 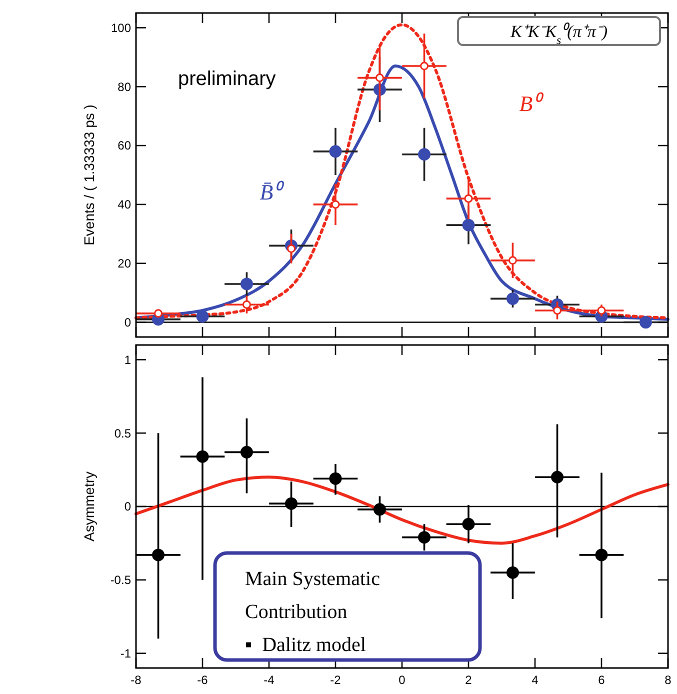 I want to click on y-tick-label: -0.5, so click(x=121, y=580).